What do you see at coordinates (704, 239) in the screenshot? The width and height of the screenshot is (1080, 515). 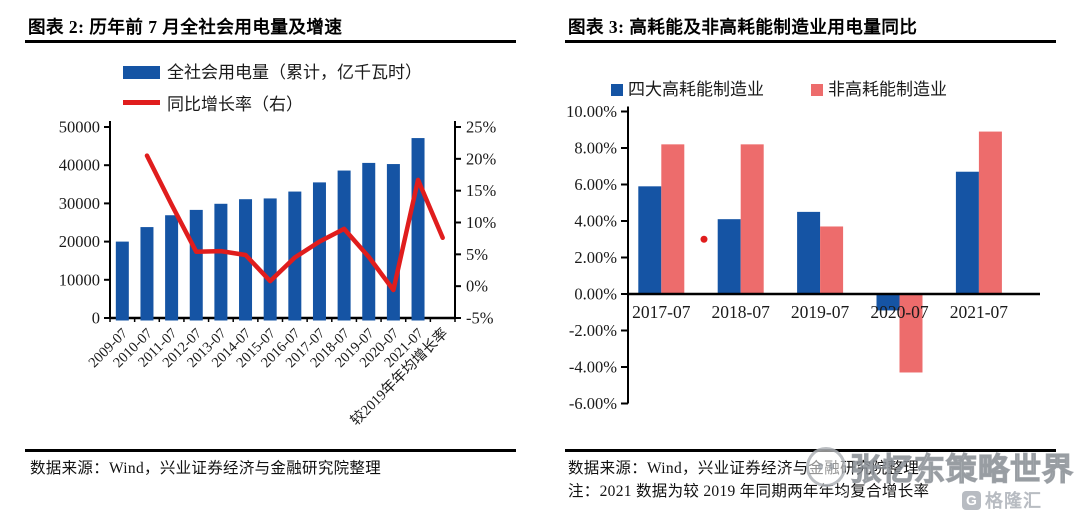 I see `stray-red-dot` at bounding box center [704, 239].